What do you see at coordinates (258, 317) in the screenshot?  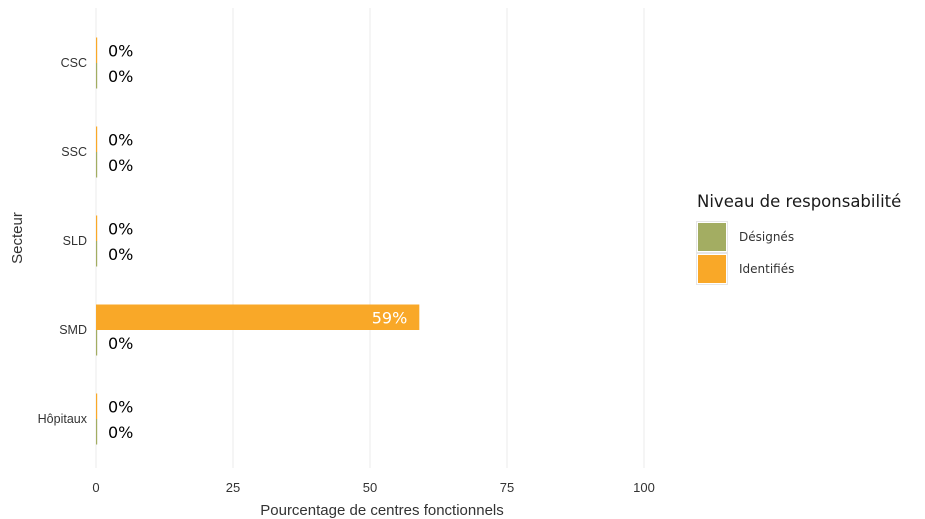 I see `bar-Identifiés-SMD` at bounding box center [258, 317].